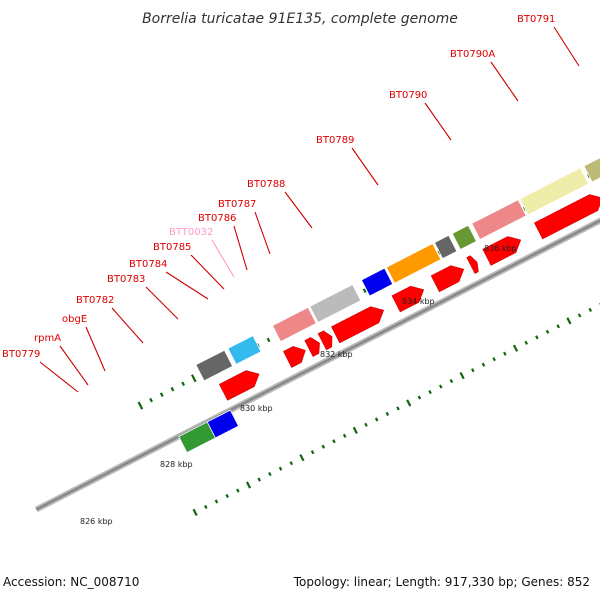 The width and height of the screenshot is (600, 600). Describe the element at coordinates (126, 279) in the screenshot. I see `gene-label: BT0783` at that location.